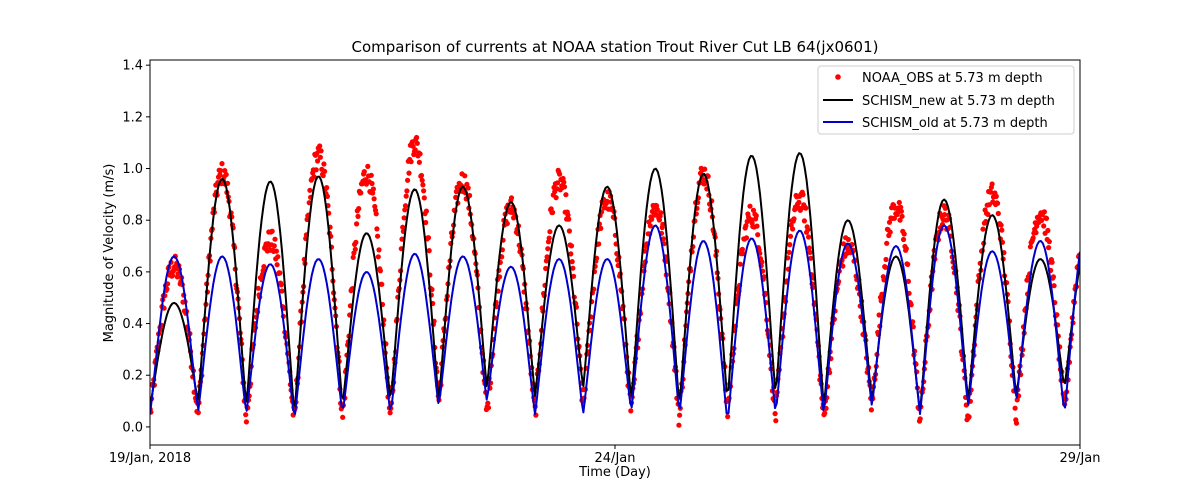 This screenshot has height=500, width=1200. Describe the element at coordinates (615, 458) in the screenshot. I see `x-tick-label: 24/Jan` at that location.